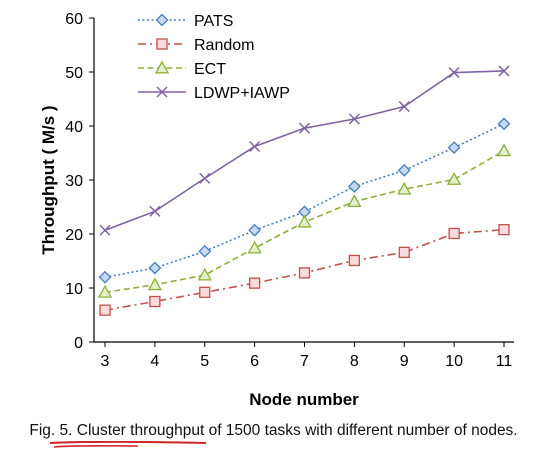 The image size is (547, 451). Describe the element at coordinates (182, 69) in the screenshot. I see `legend-item: ECT` at that location.